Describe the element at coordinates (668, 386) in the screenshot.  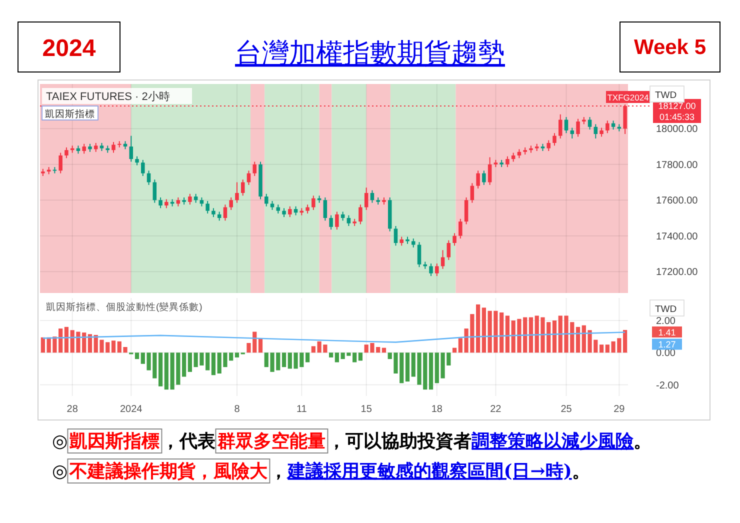
I see `y-tick-label: -2.00` at that location.